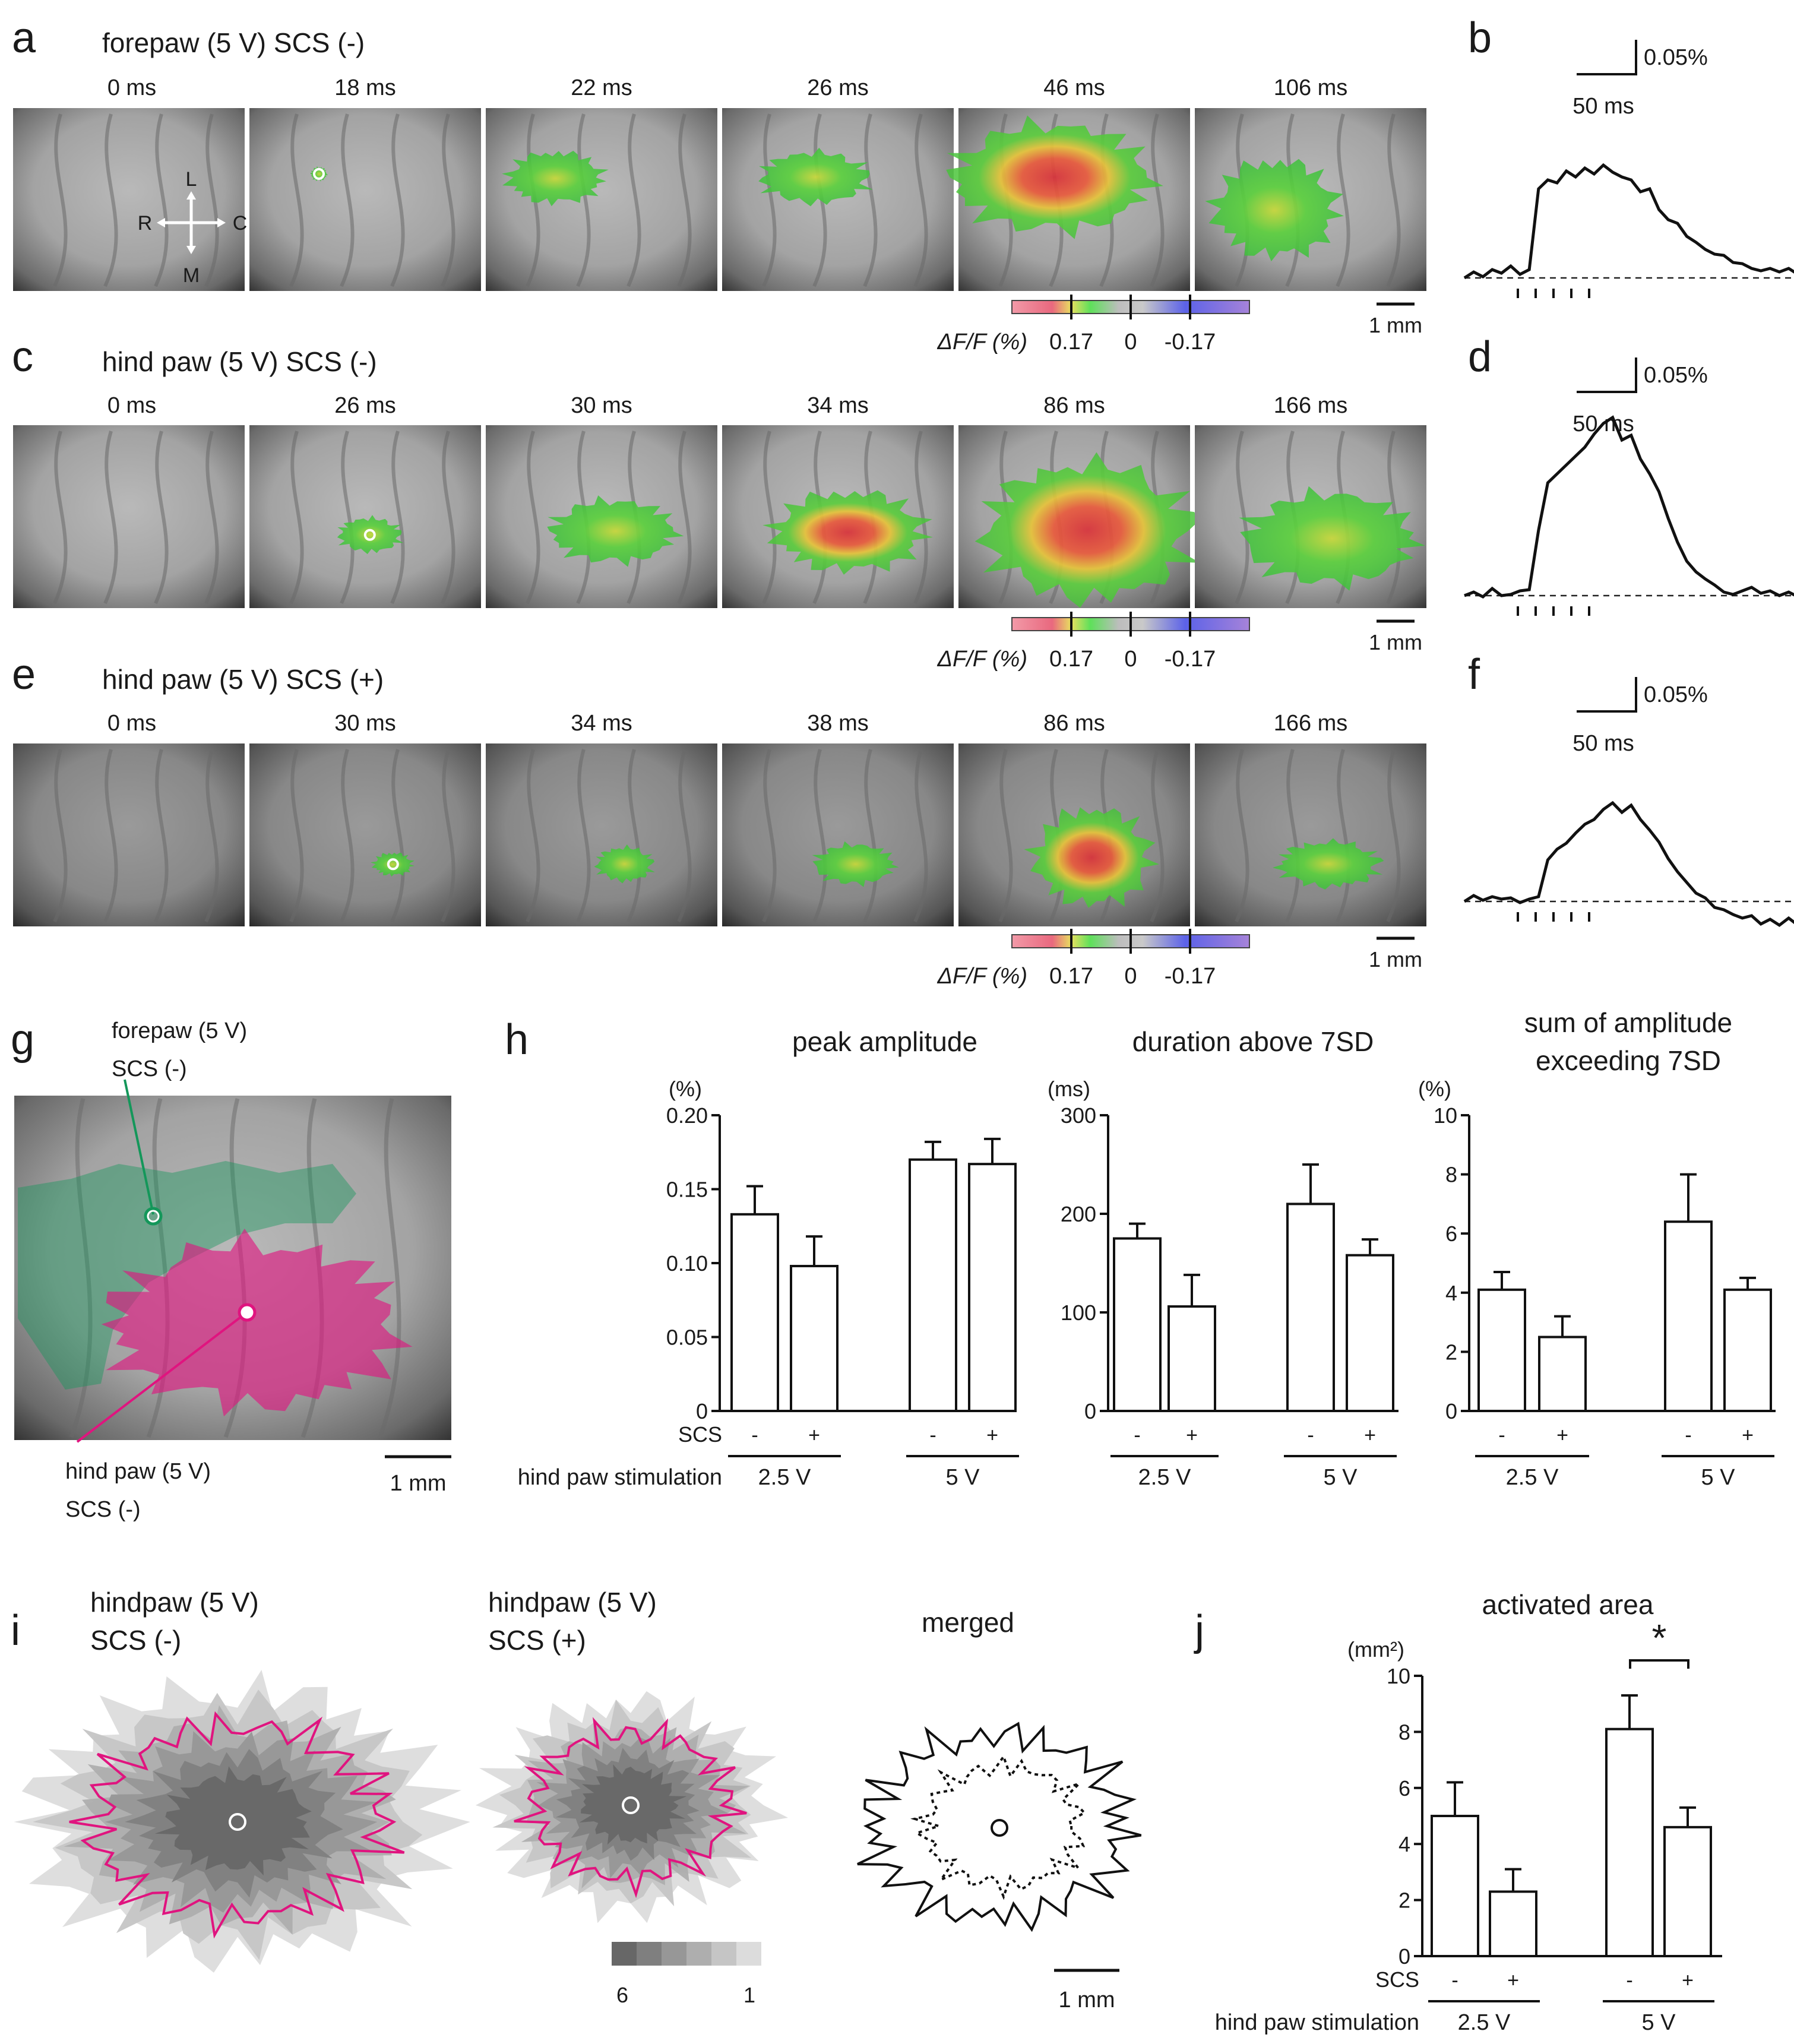  What do you see at coordinates (247, 1312) in the screenshot?
I see `hindpaw-center-marker` at bounding box center [247, 1312].